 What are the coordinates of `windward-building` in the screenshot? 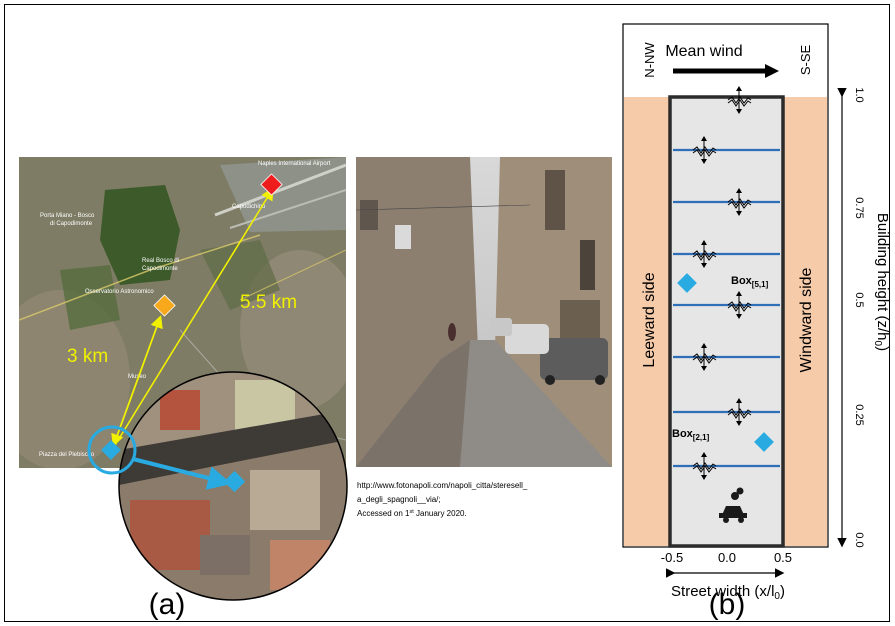 It's located at (805, 321).